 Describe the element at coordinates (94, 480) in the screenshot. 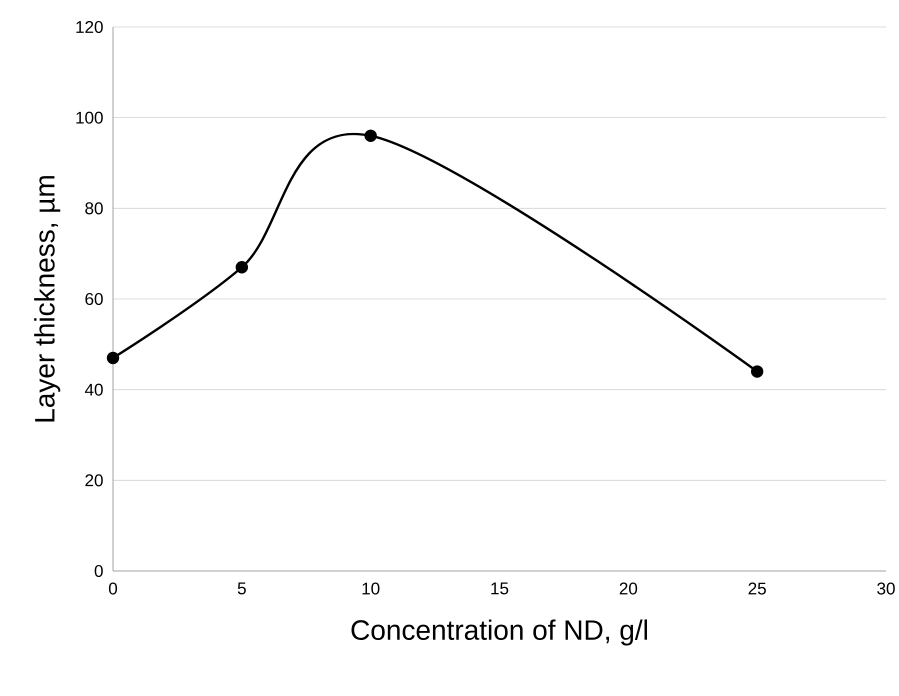

I see `y-tick-label: 20` at that location.